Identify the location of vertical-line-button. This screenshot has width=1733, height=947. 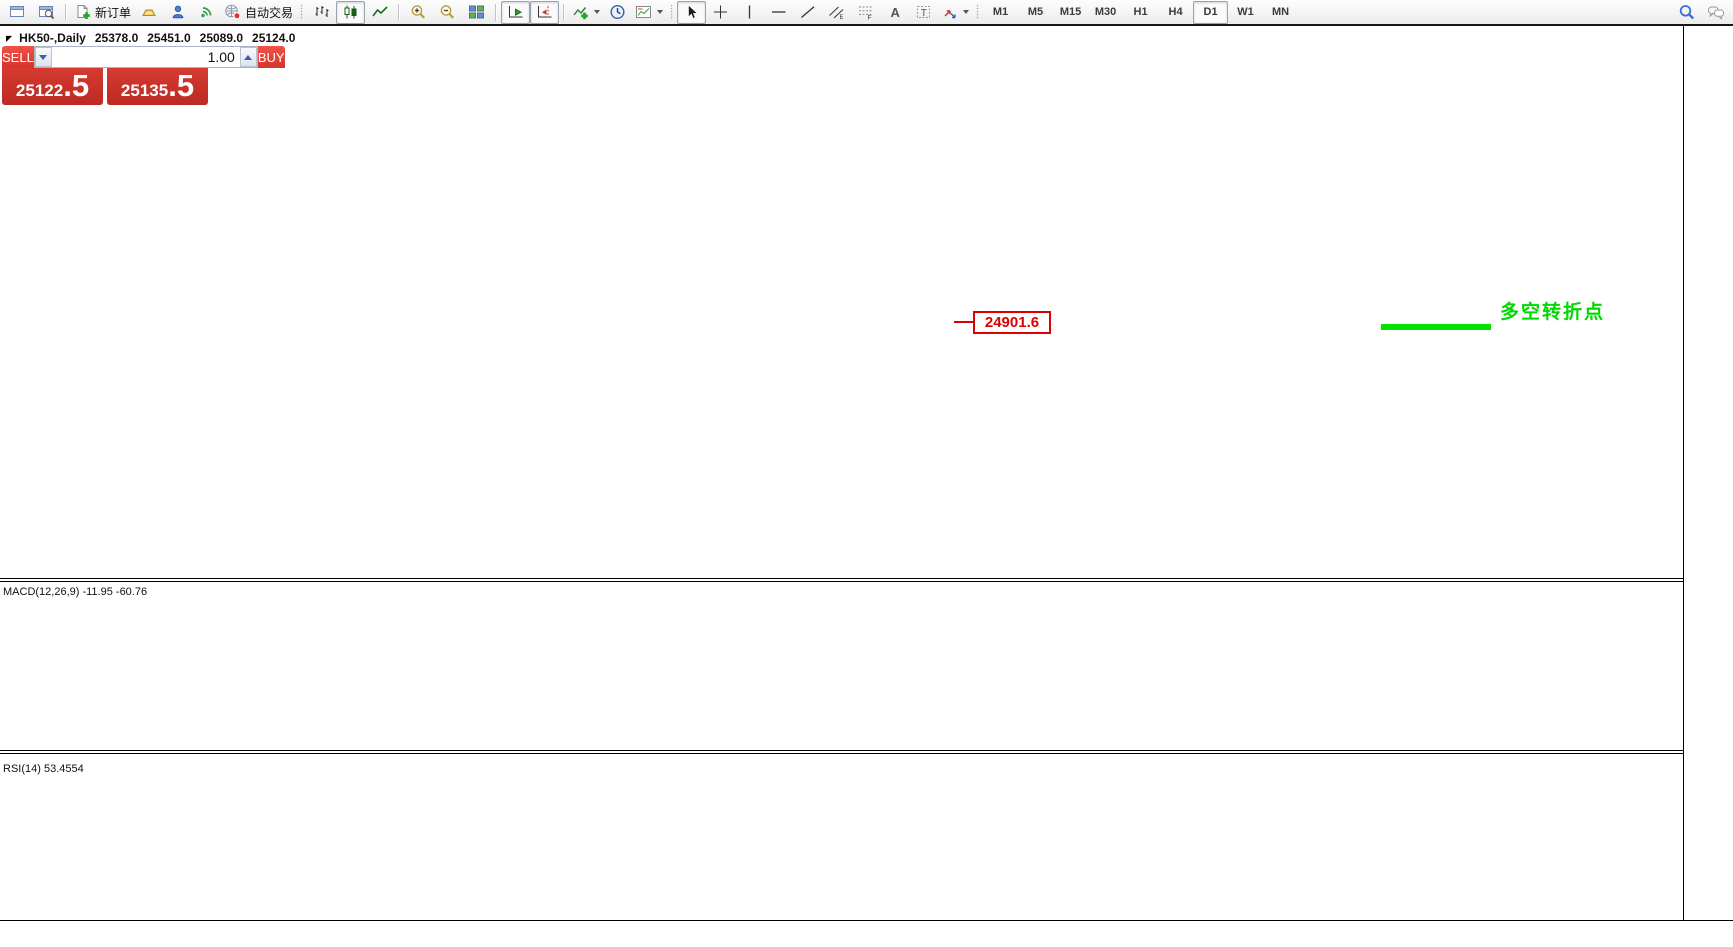
(749, 12).